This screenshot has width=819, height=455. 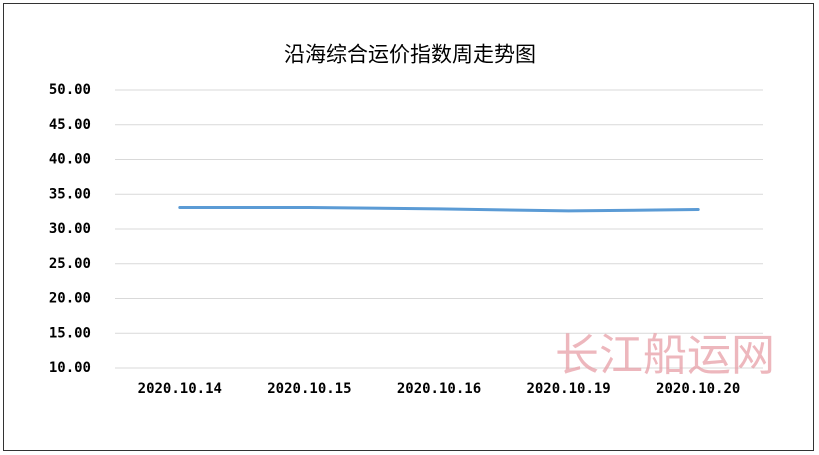 What do you see at coordinates (70, 160) in the screenshot?
I see `y-tick-label: 40.00` at bounding box center [70, 160].